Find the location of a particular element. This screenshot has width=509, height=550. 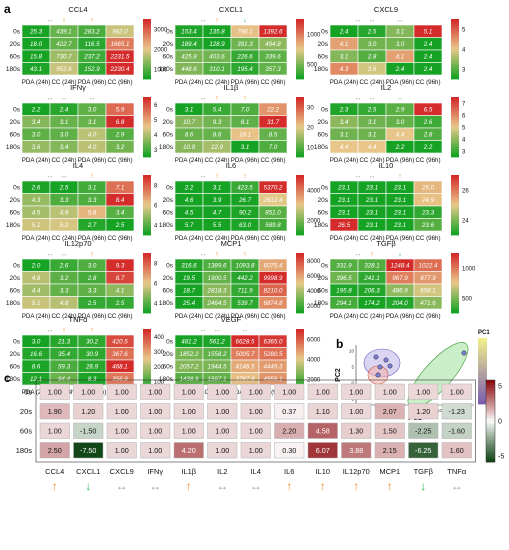

pca-point is located at coordinates (380, 367).